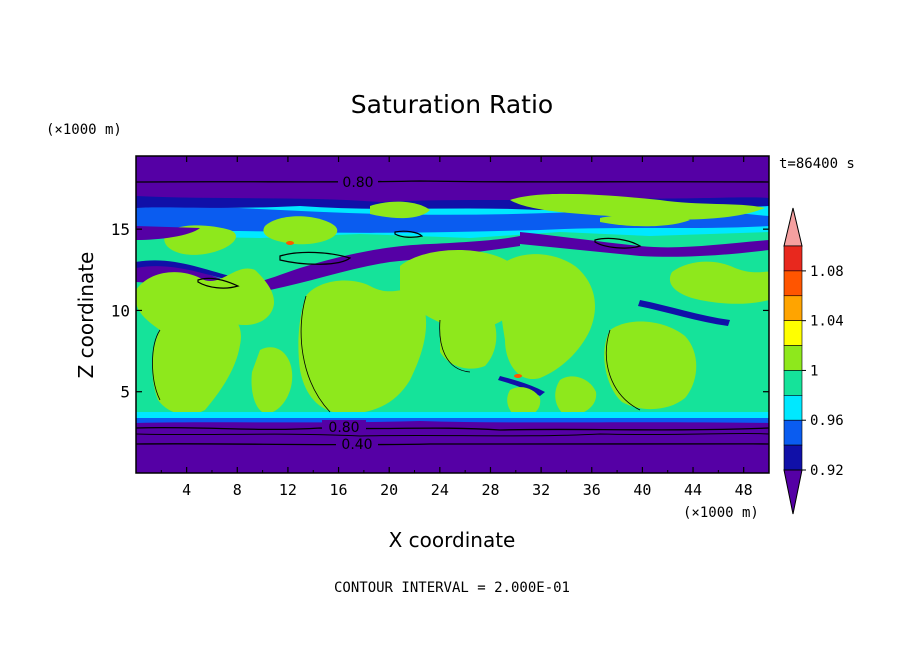 Image resolution: width=904 pixels, height=654 pixels. I want to click on colorbar-tick-label: 1, so click(814, 371).